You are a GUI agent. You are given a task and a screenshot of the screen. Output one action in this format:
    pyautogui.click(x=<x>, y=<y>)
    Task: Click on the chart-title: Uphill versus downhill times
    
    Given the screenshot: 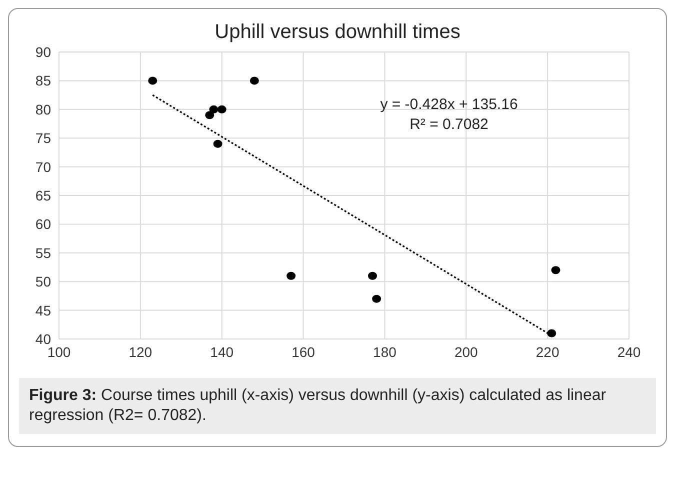 What is the action you would take?
    pyautogui.click(x=338, y=32)
    